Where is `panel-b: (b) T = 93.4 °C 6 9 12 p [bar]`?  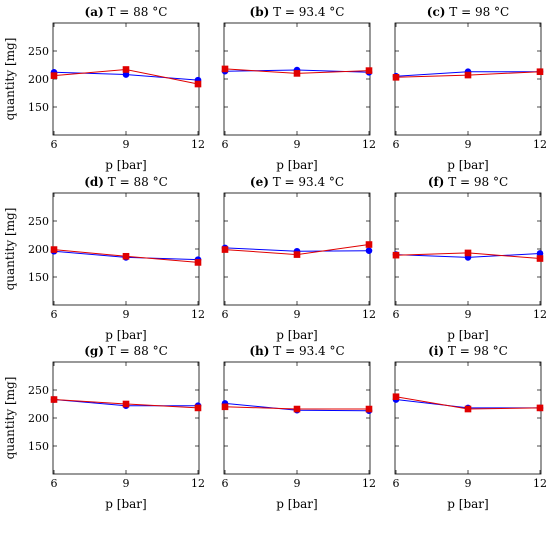 panel-b: (b) T = 93.4 °C 6 9 12 p [bar] is located at coordinates (299, 88).